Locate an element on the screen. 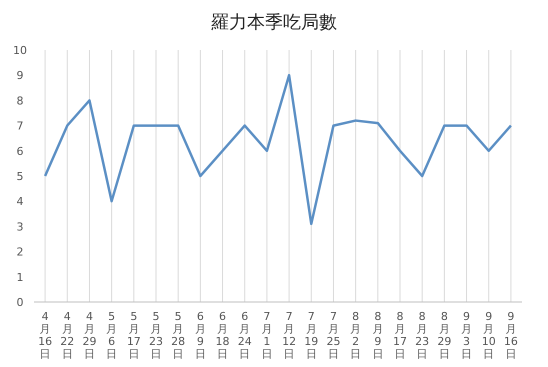 Image resolution: width=548 pixels, height=367 pixels. x-tick-label: 6月9日 is located at coordinates (200, 335).